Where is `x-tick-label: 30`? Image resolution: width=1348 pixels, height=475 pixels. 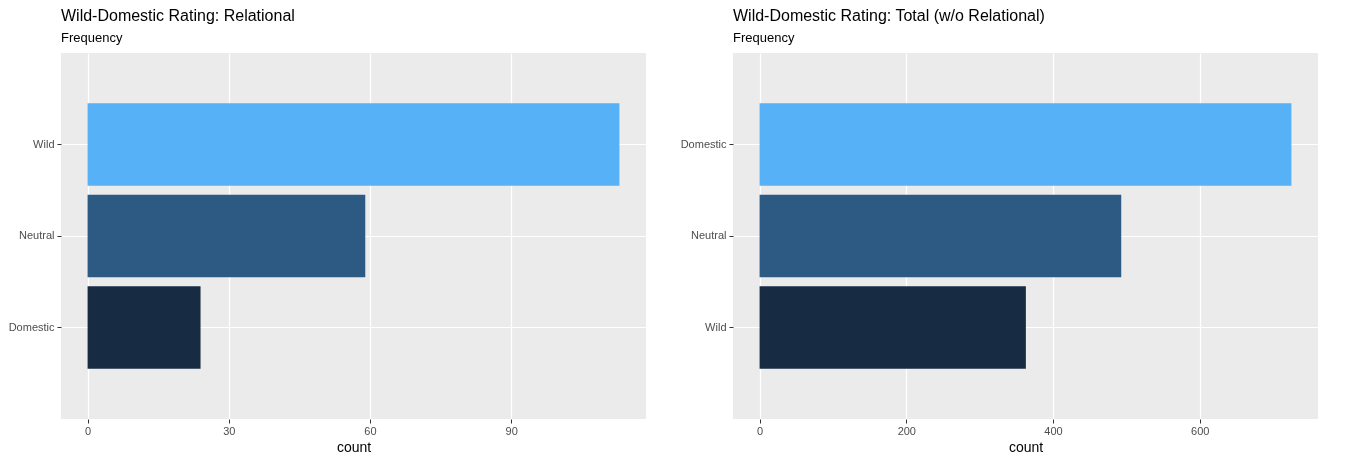
x-tick-label: 30 is located at coordinates (229, 430).